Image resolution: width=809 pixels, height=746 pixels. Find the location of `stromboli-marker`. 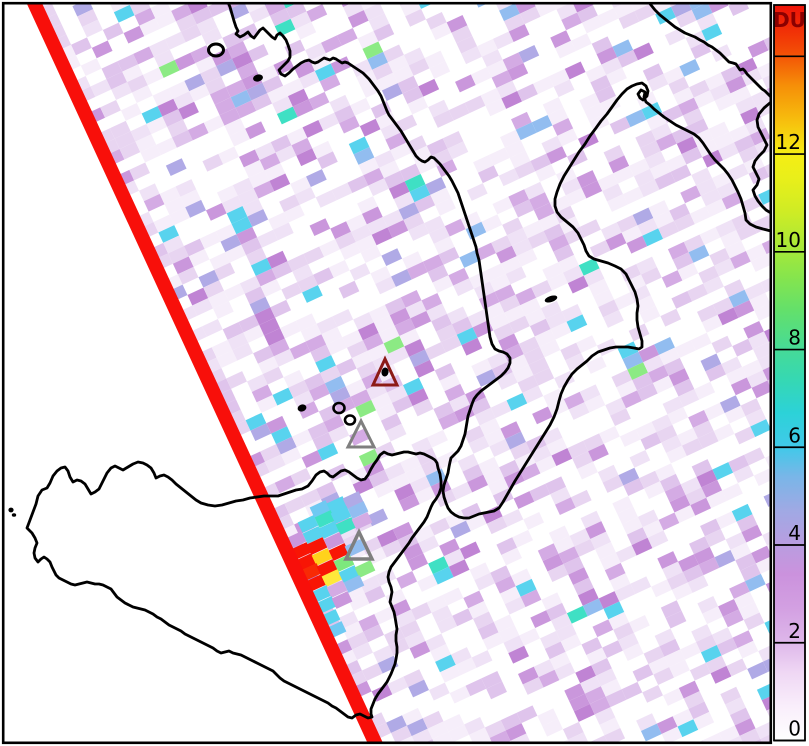

stromboli-marker is located at coordinates (385, 371).